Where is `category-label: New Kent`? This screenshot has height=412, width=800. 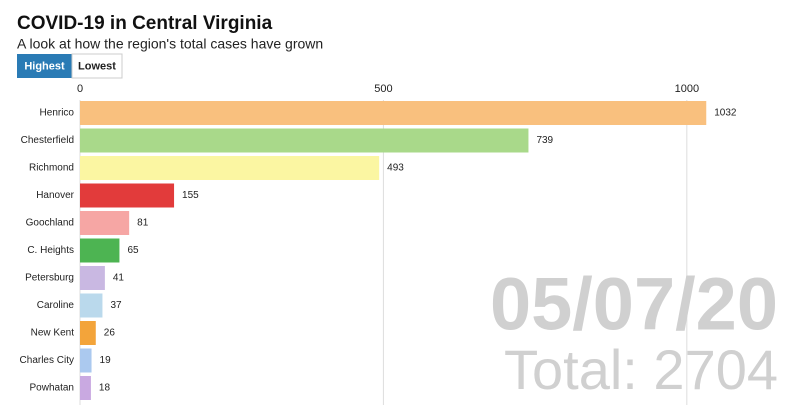 category-label: New Kent is located at coordinates (53, 333).